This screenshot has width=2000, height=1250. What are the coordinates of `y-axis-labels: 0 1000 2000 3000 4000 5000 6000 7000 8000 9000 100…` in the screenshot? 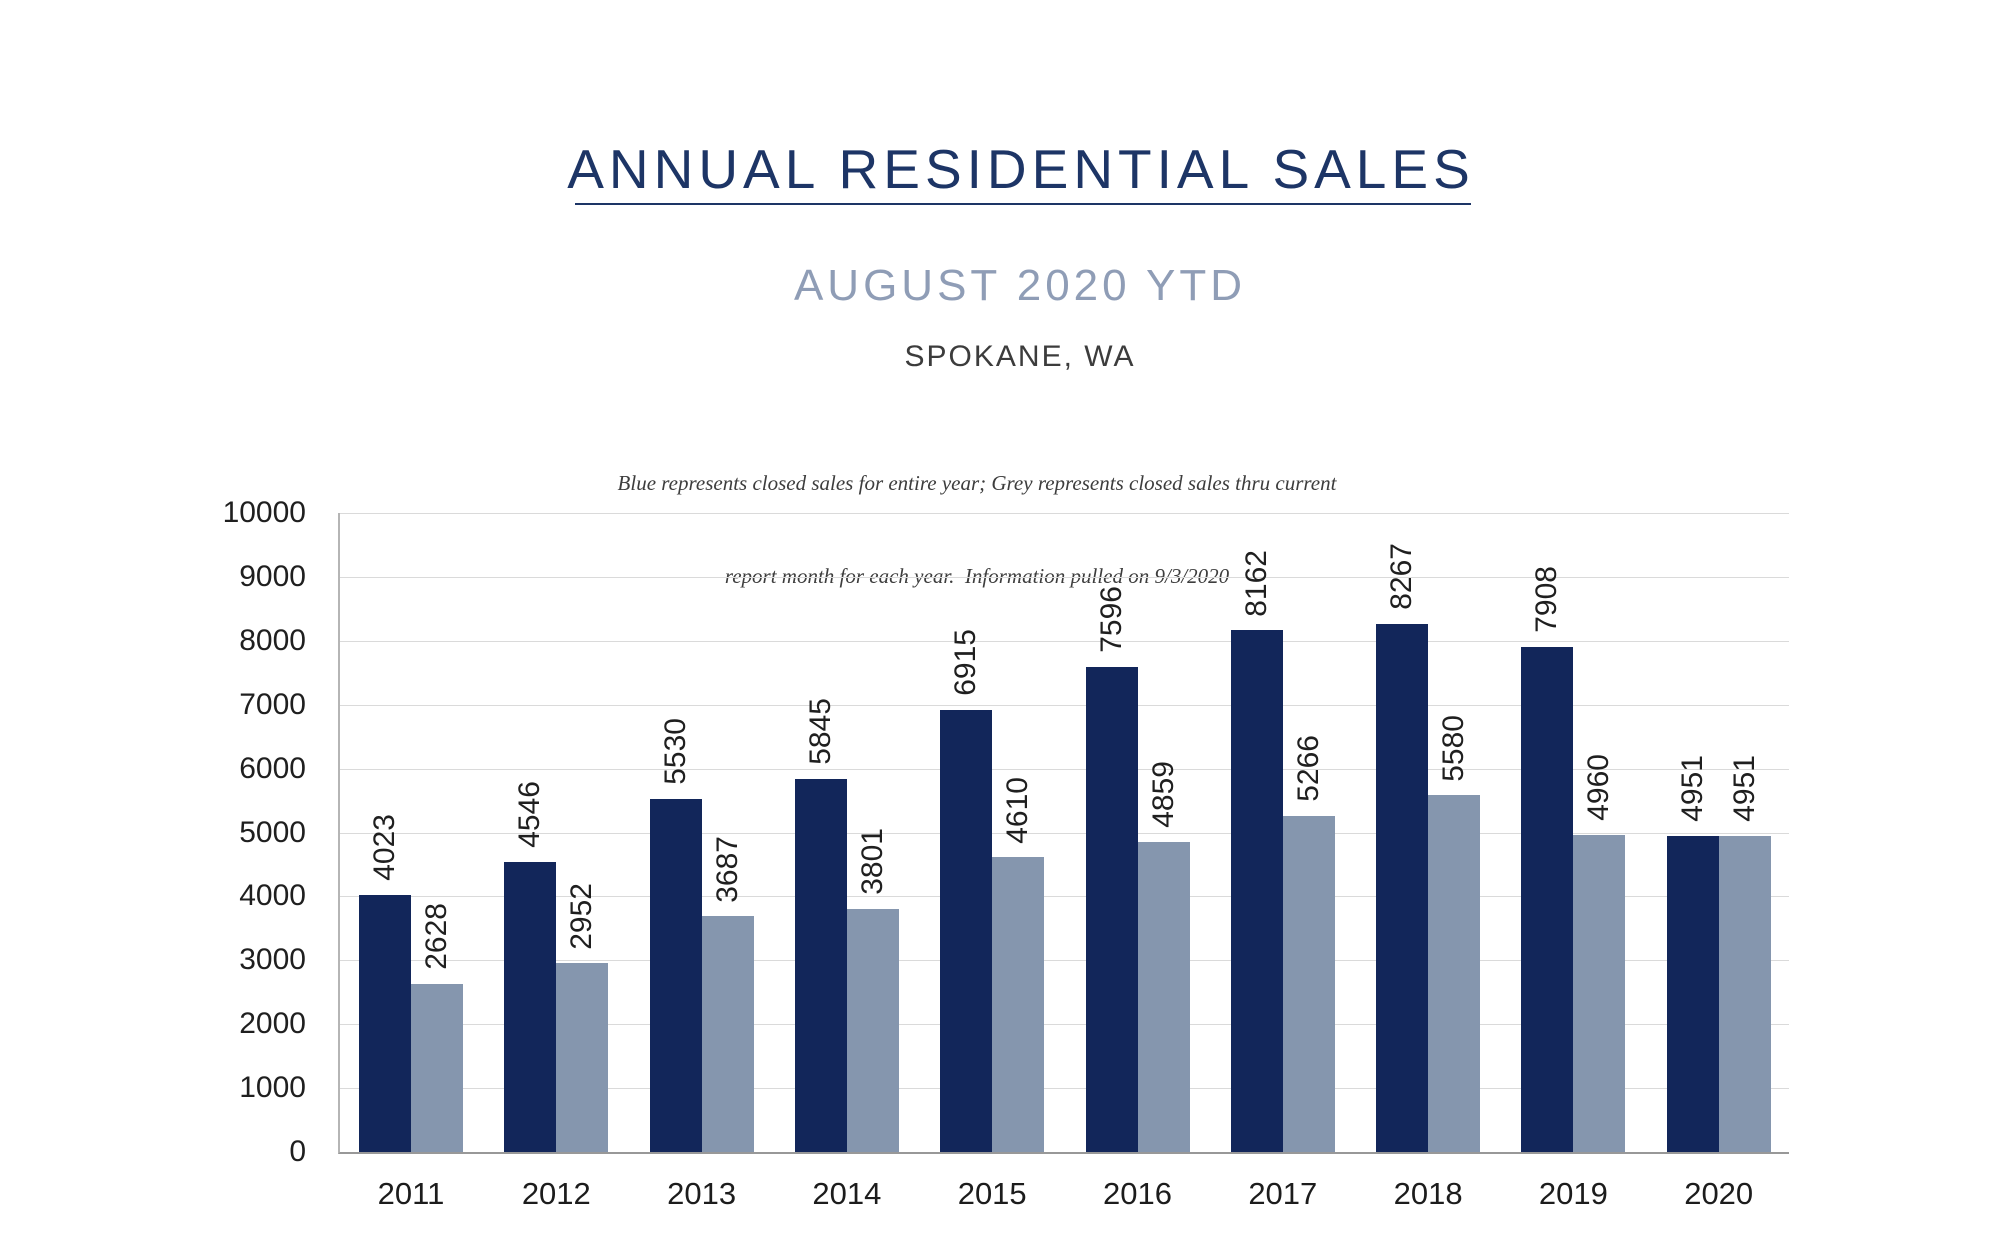 It's located at (153, 832).